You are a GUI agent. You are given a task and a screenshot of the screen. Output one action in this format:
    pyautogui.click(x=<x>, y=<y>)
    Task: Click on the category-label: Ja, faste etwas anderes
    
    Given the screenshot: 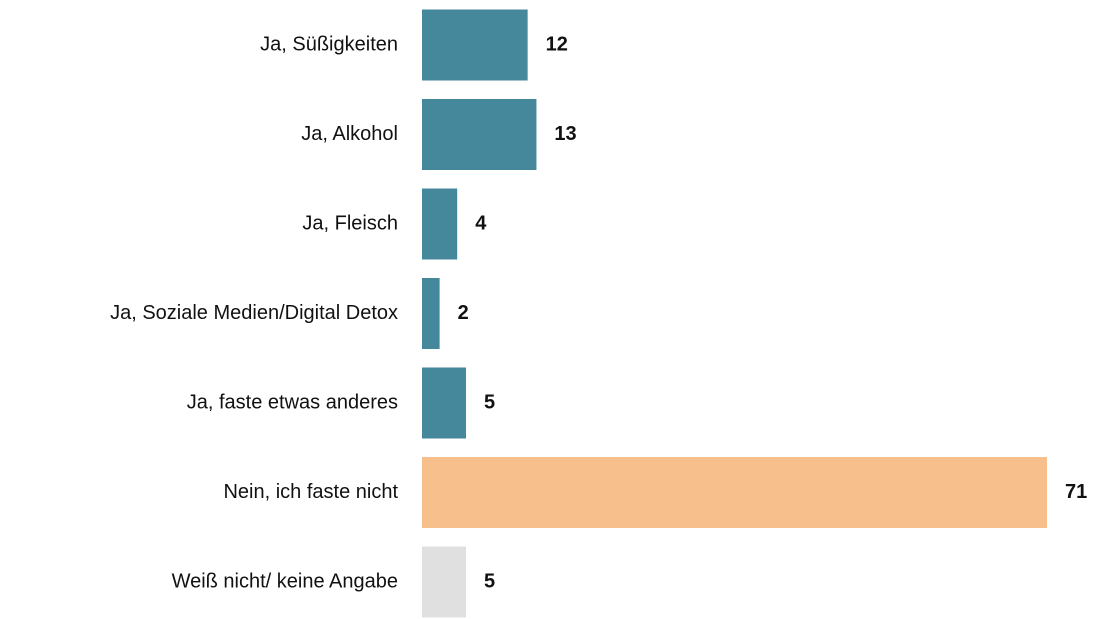 What is the action you would take?
    pyautogui.click(x=292, y=402)
    